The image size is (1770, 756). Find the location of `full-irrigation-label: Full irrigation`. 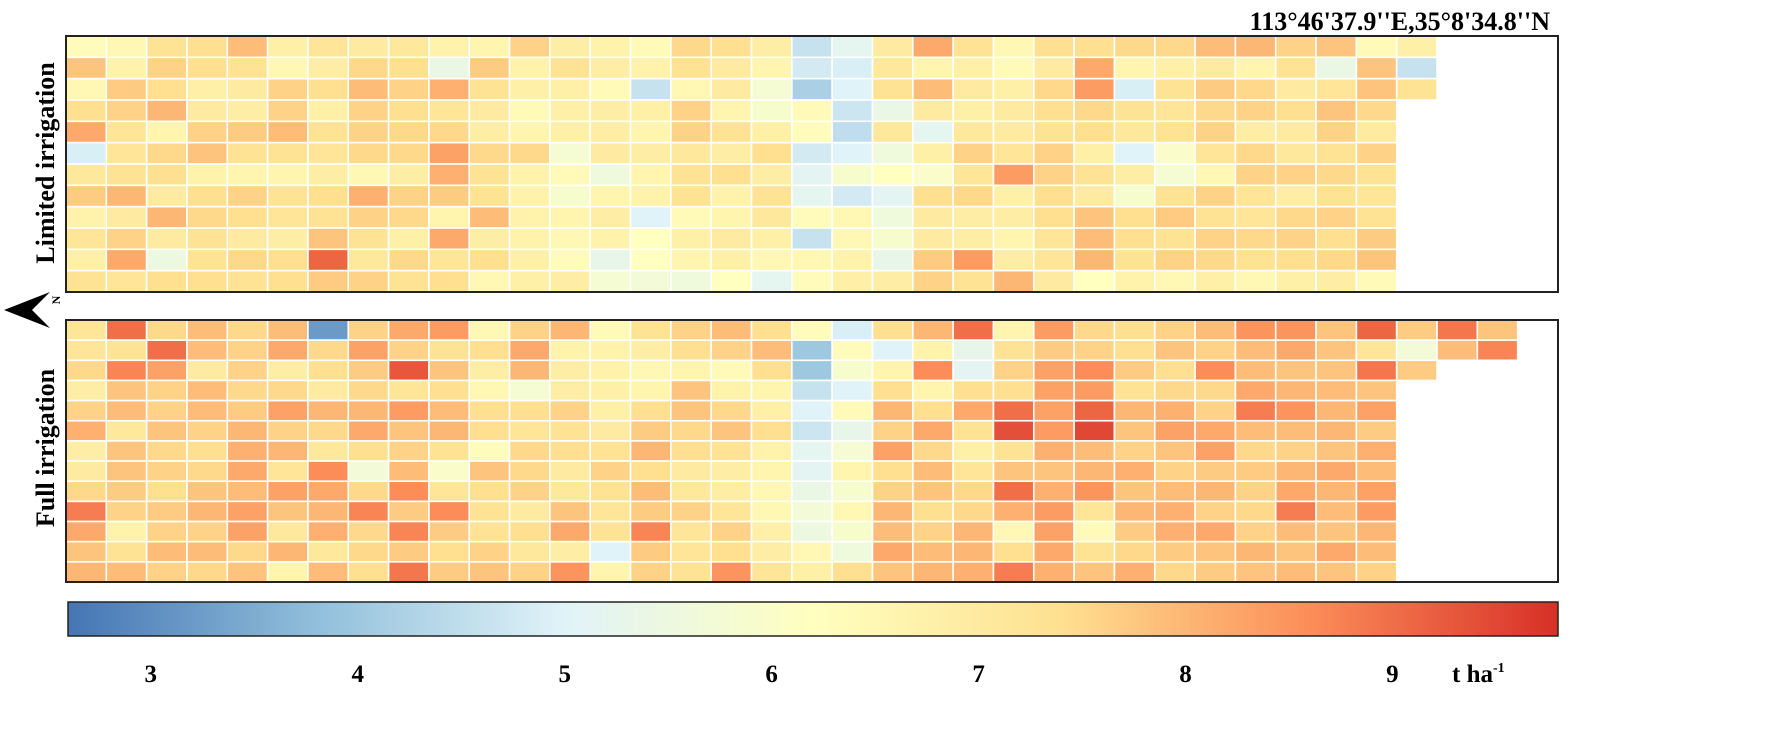

full-irrigation-label: Full irrigation is located at coordinates (45, 447).